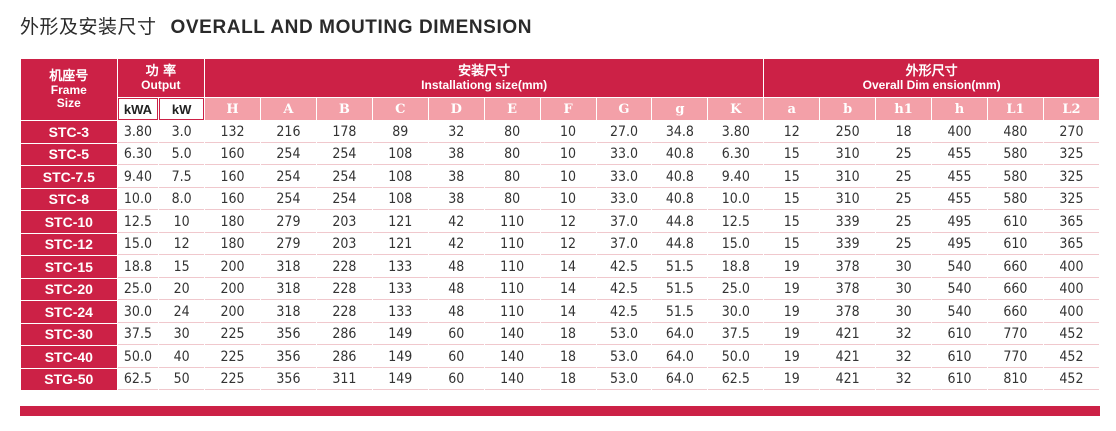  What do you see at coordinates (736, 289) in the screenshot?
I see `value-cell: 25.0` at bounding box center [736, 289].